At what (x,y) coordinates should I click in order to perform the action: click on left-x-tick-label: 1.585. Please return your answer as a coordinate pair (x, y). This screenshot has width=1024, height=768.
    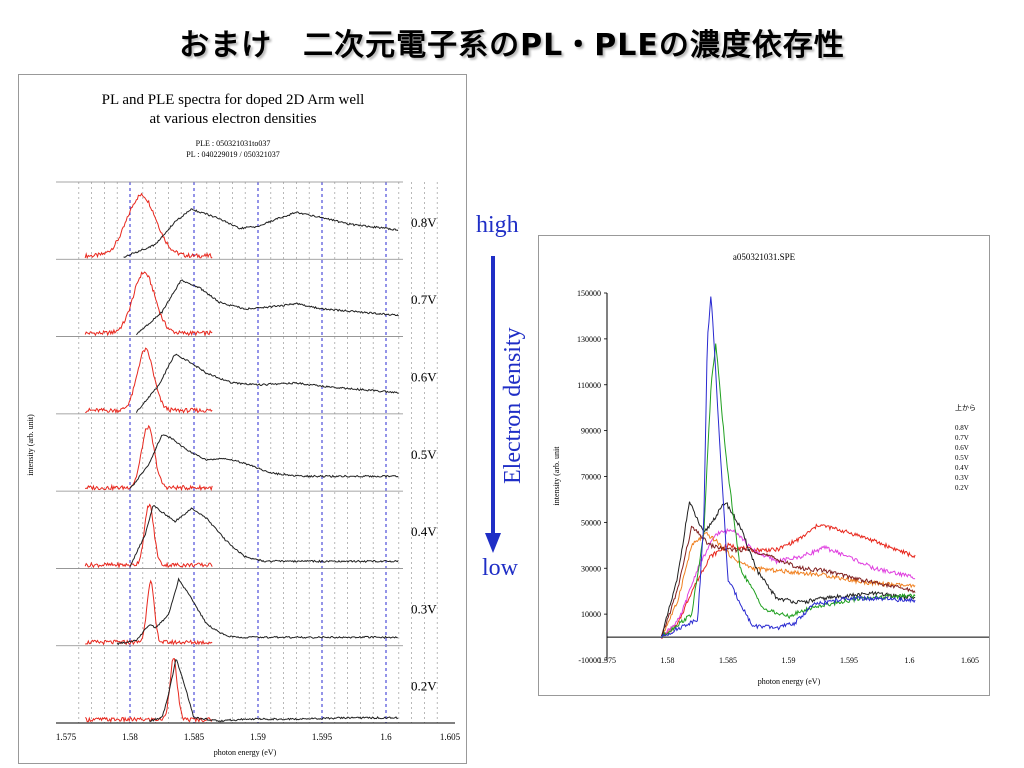
    Looking at the image, I should click on (194, 737).